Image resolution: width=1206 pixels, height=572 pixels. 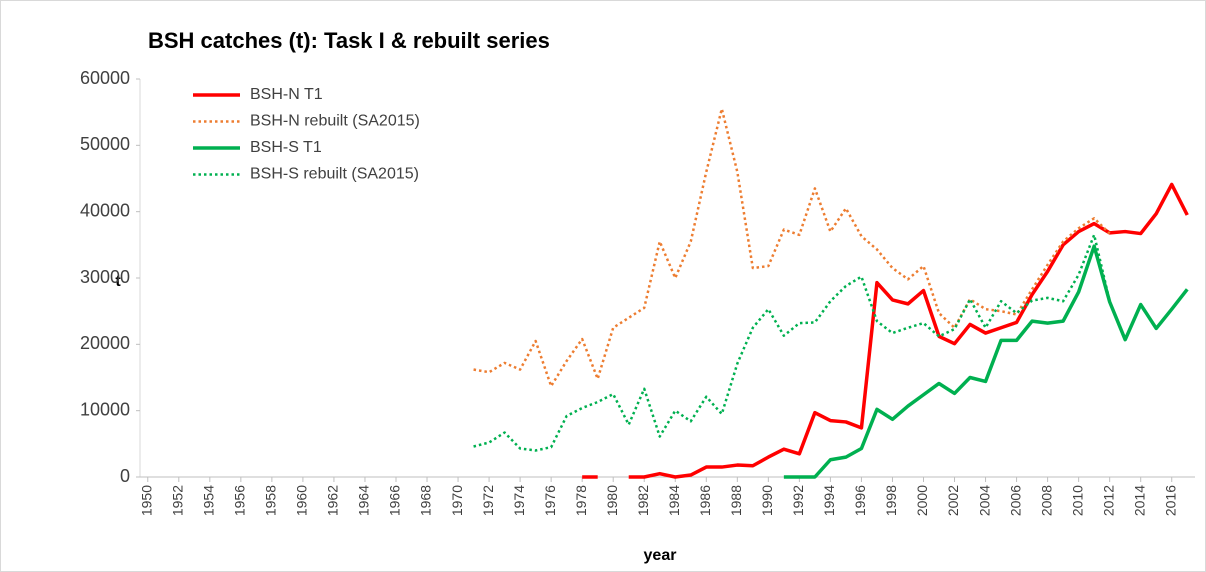 What do you see at coordinates (457, 500) in the screenshot?
I see `x-tick-label: 1970` at bounding box center [457, 500].